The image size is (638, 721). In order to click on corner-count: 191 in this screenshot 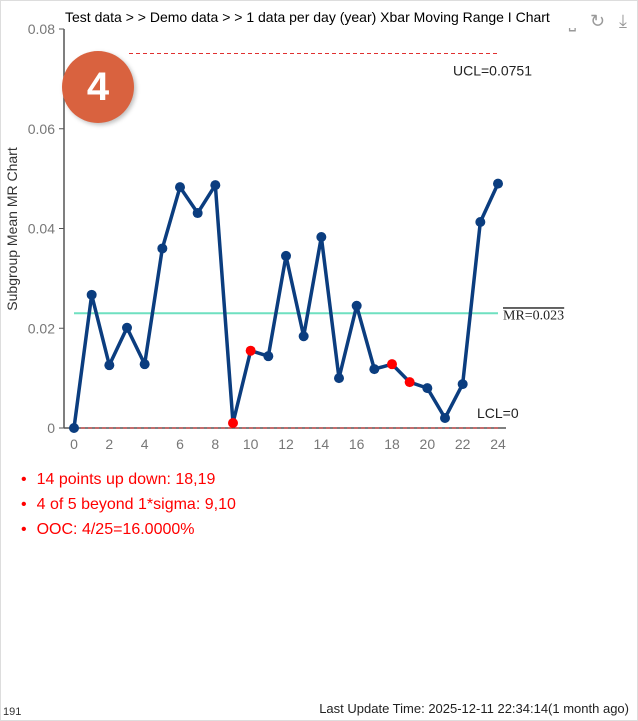, I will do `click(12, 712)`.